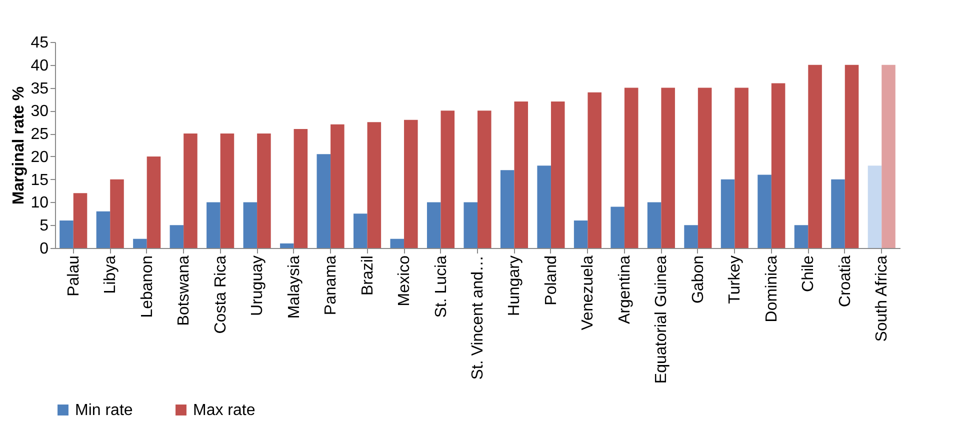 The height and width of the screenshot is (434, 965). Describe the element at coordinates (551, 281) in the screenshot. I see `x-tick-label: Poland` at that location.